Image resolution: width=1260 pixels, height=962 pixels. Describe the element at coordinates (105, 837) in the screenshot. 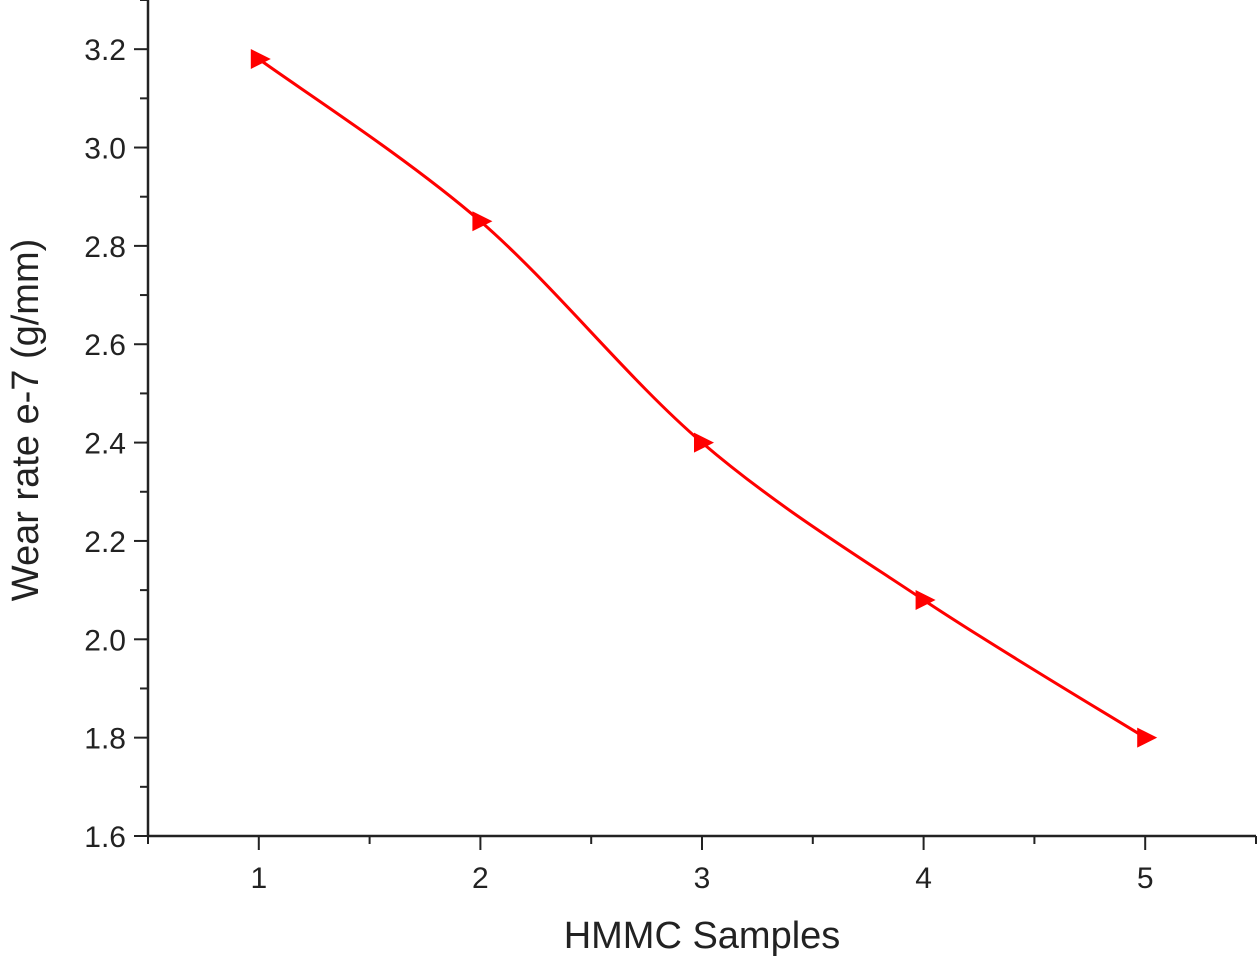

I see `y-tick-label: 1.6` at that location.